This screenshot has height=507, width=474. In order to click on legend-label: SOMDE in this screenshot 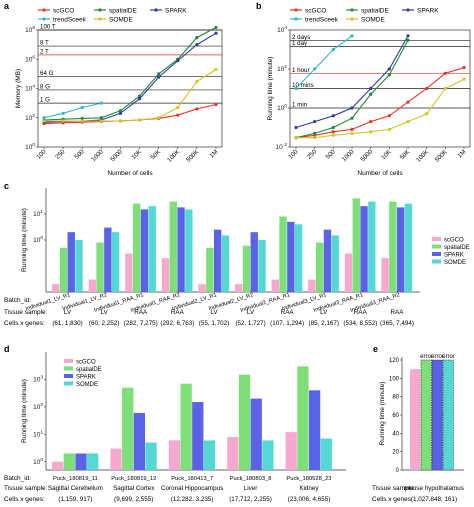, I will do `click(455, 263)`.